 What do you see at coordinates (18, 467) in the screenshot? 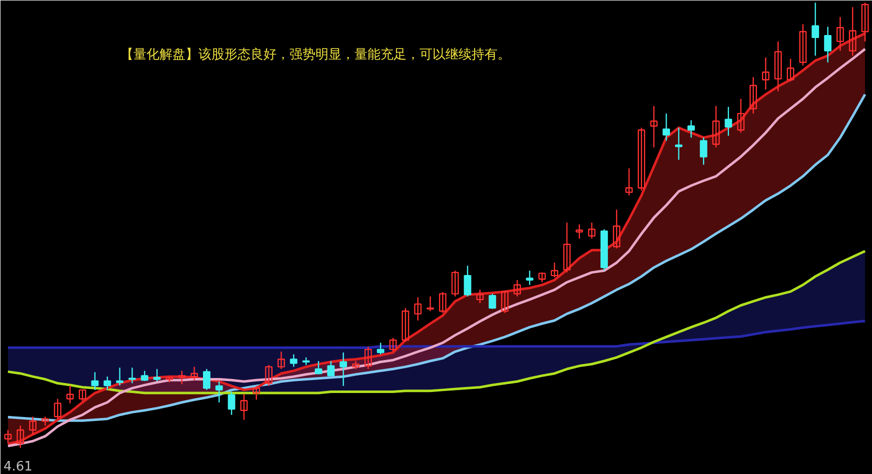
I see `text: 4.61` at bounding box center [18, 467].